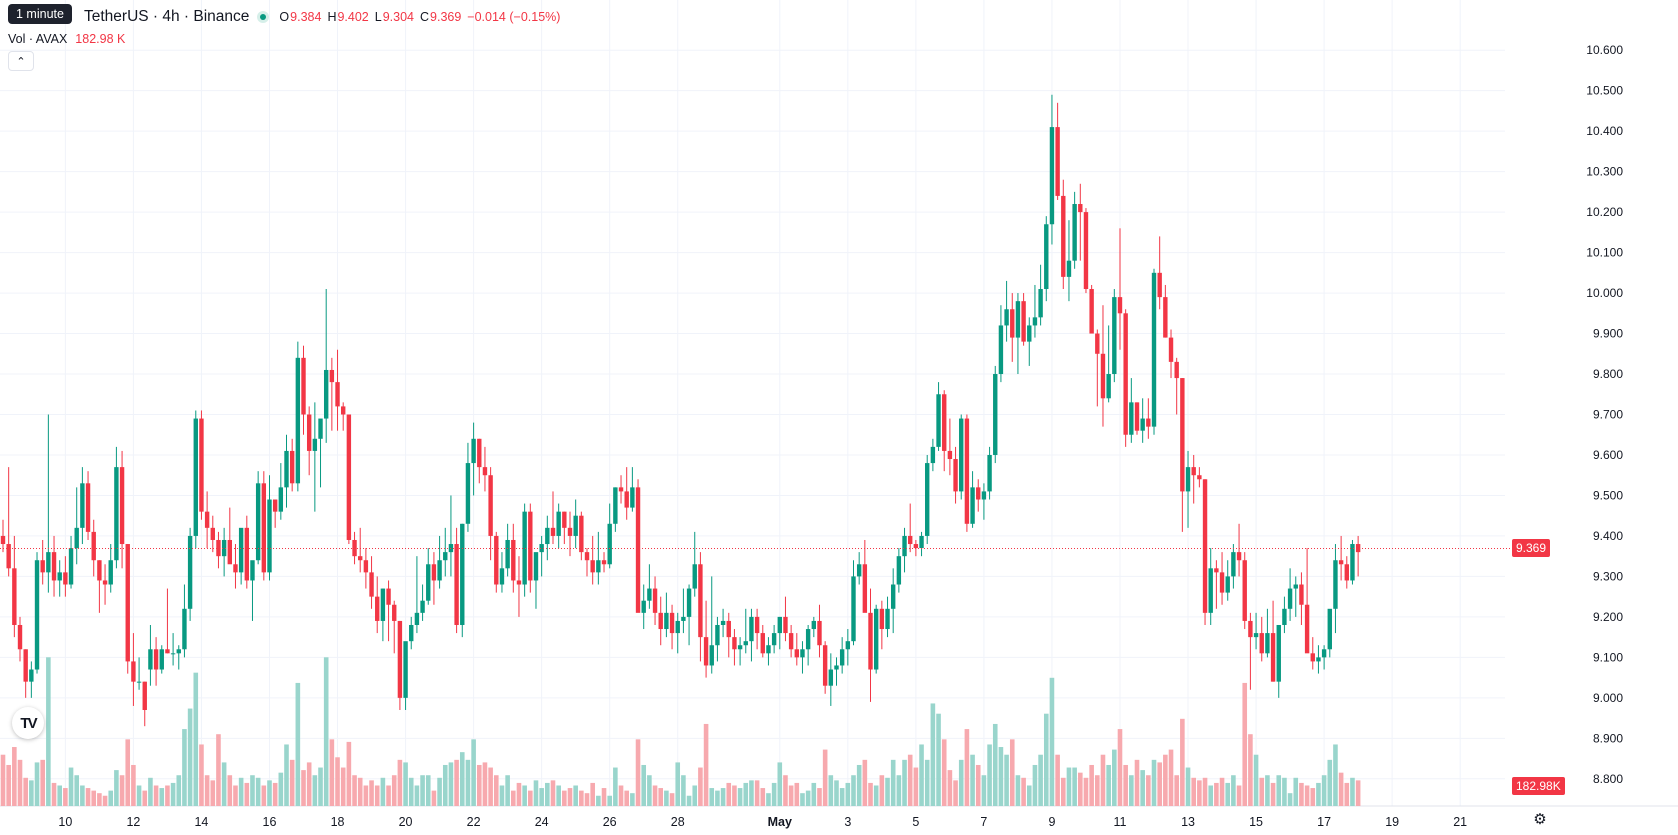 The height and width of the screenshot is (835, 1678). Describe the element at coordinates (263, 17) in the screenshot. I see `market-open-icon` at that location.